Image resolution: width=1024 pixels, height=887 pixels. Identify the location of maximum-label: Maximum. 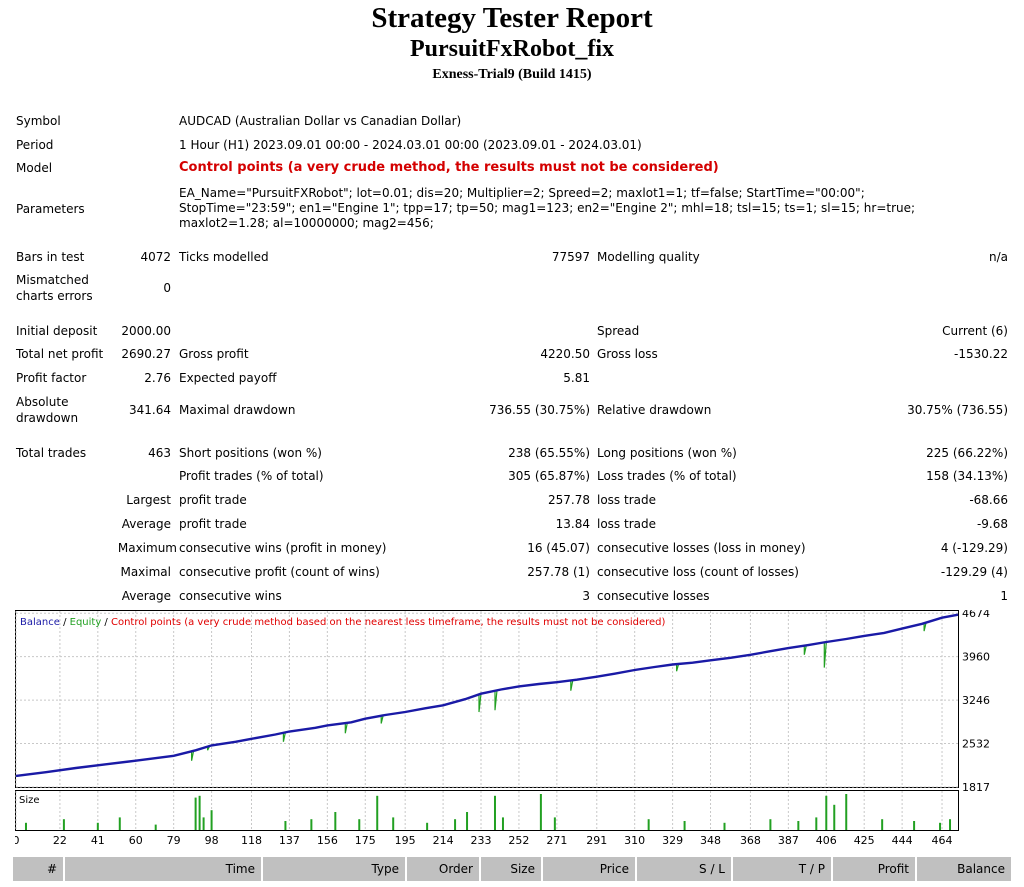
(147, 548).